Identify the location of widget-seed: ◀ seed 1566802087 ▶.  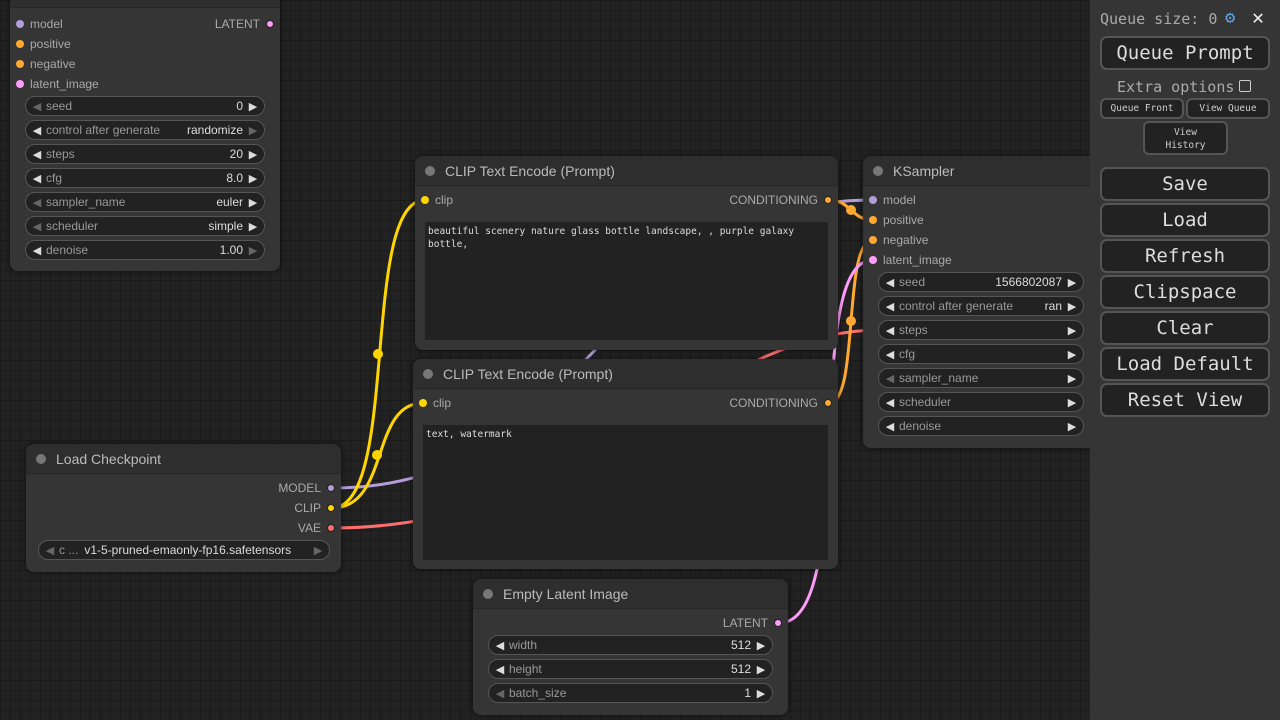
(981, 282).